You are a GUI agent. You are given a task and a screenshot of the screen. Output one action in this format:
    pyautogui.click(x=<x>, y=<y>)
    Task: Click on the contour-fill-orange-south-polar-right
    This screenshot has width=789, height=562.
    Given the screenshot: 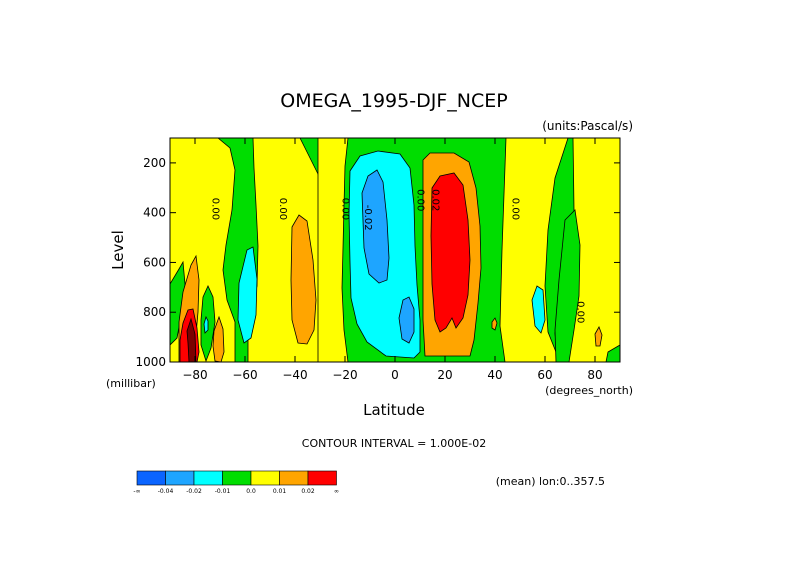 What is the action you would take?
    pyautogui.click(x=218, y=338)
    